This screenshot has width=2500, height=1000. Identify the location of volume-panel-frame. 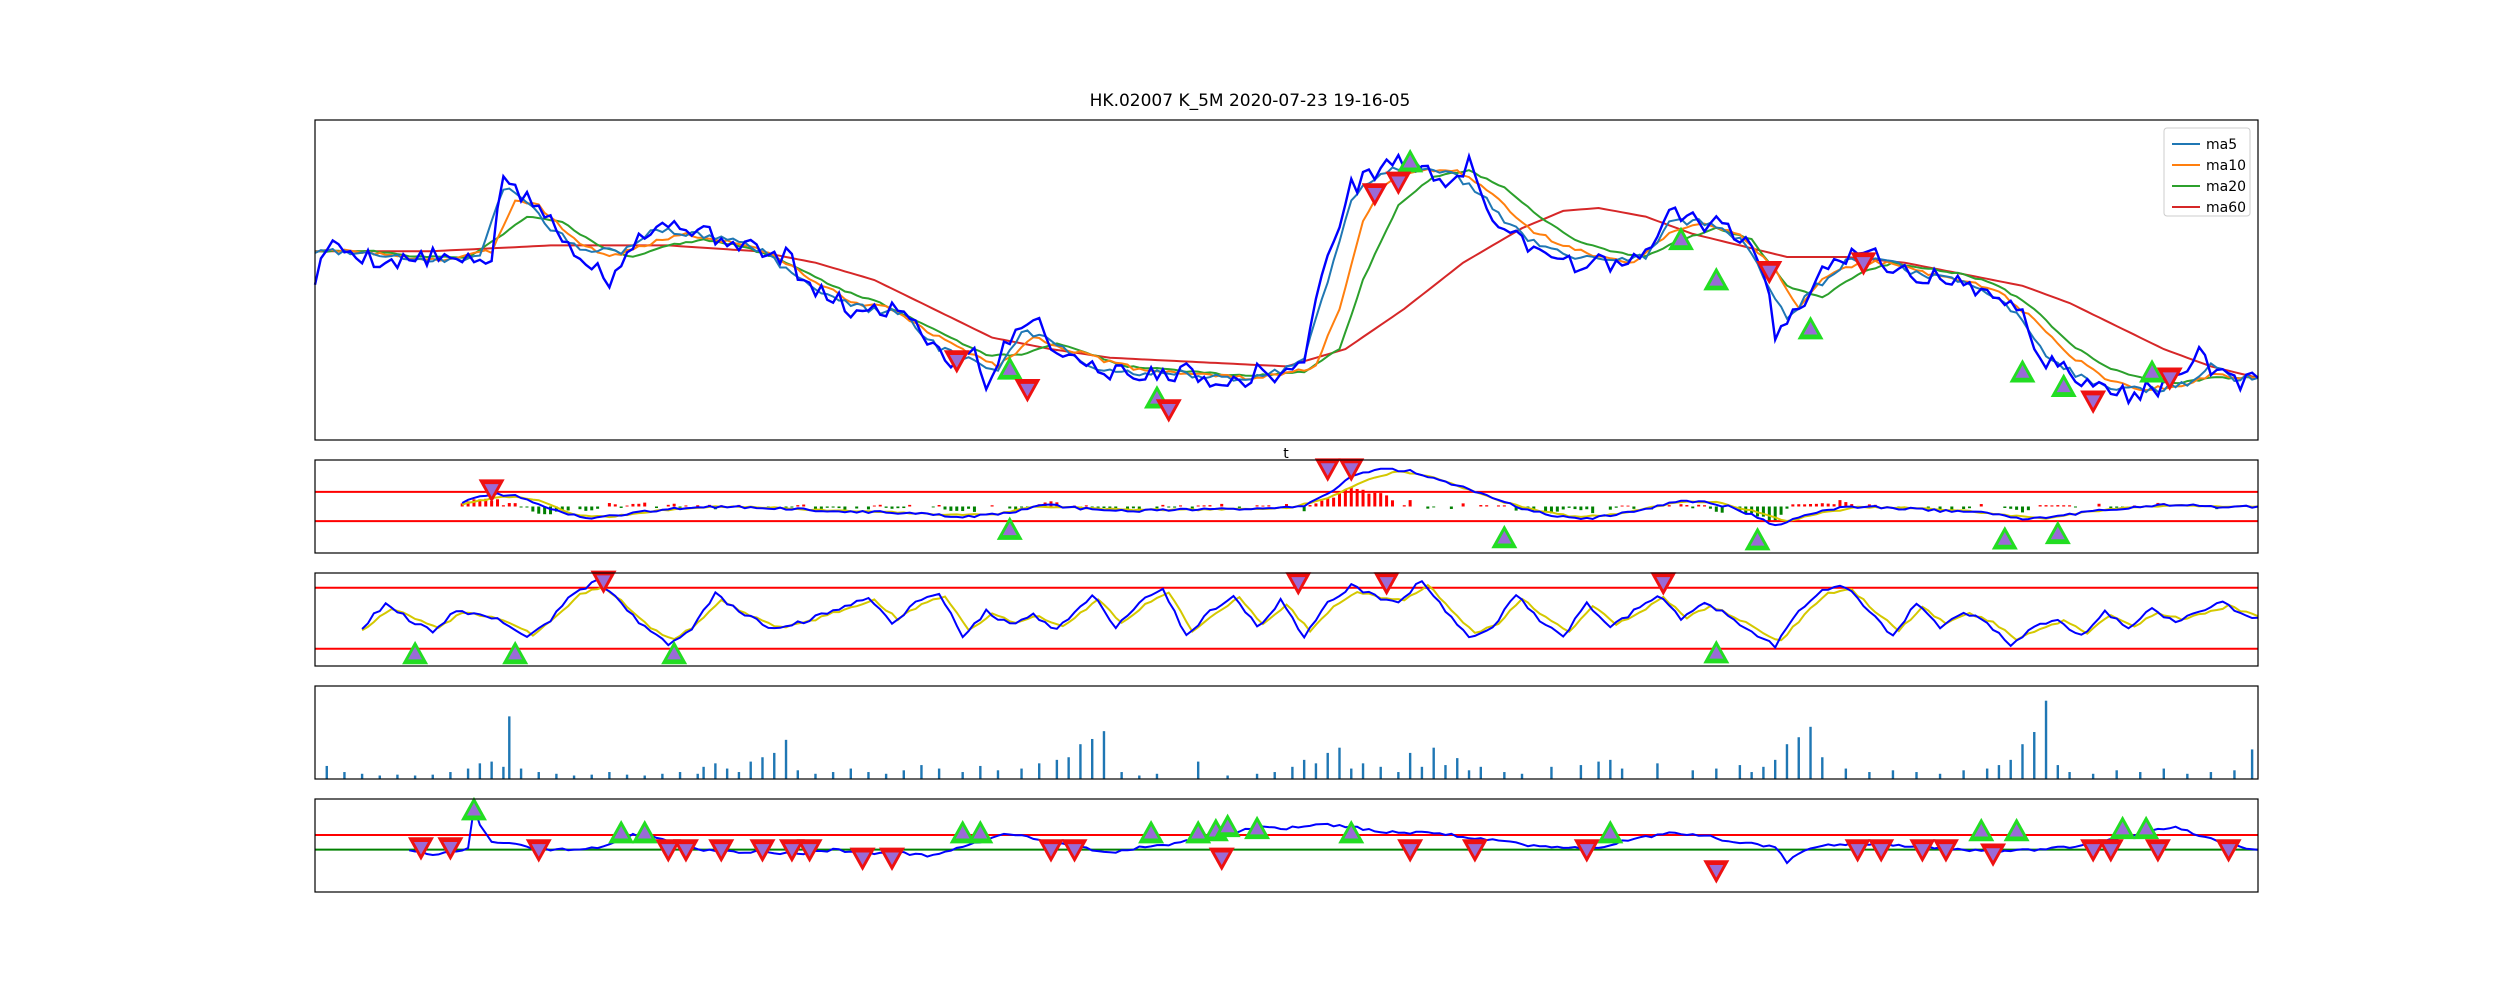
(1286, 732).